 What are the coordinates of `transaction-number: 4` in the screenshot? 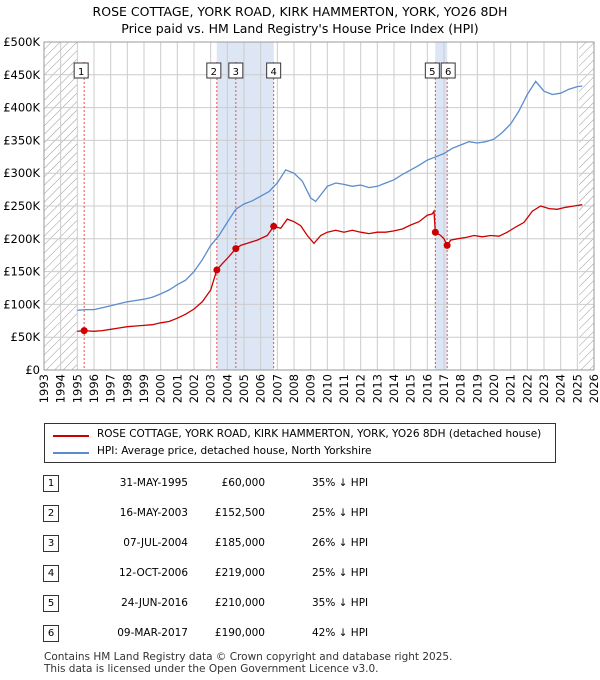 It's located at (51, 573).